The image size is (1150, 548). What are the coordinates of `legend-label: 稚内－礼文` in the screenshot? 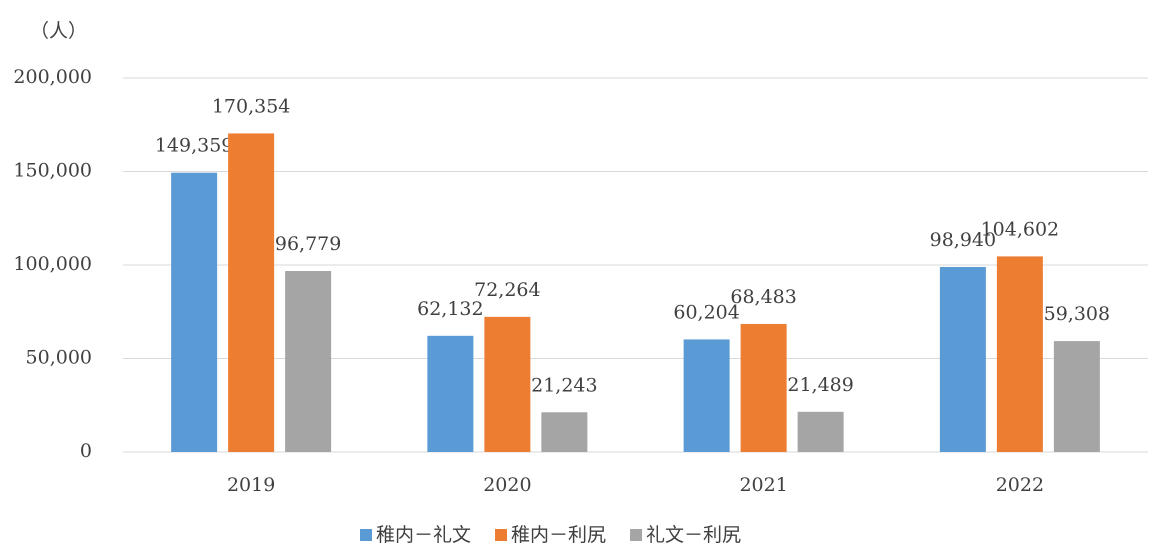 It's located at (423, 535).